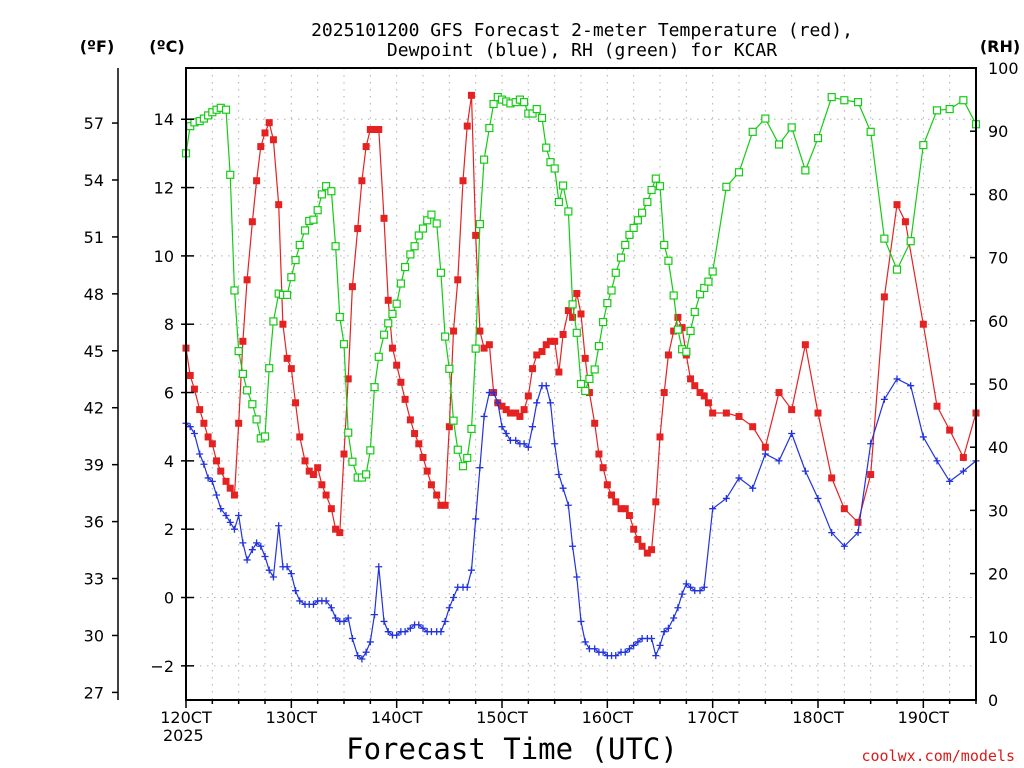 This screenshot has width=1024, height=768. Describe the element at coordinates (101, 408) in the screenshot. I see `fahrenheit-axis: 27 30 33 36 39 42 45 48 51 54 57` at that location.